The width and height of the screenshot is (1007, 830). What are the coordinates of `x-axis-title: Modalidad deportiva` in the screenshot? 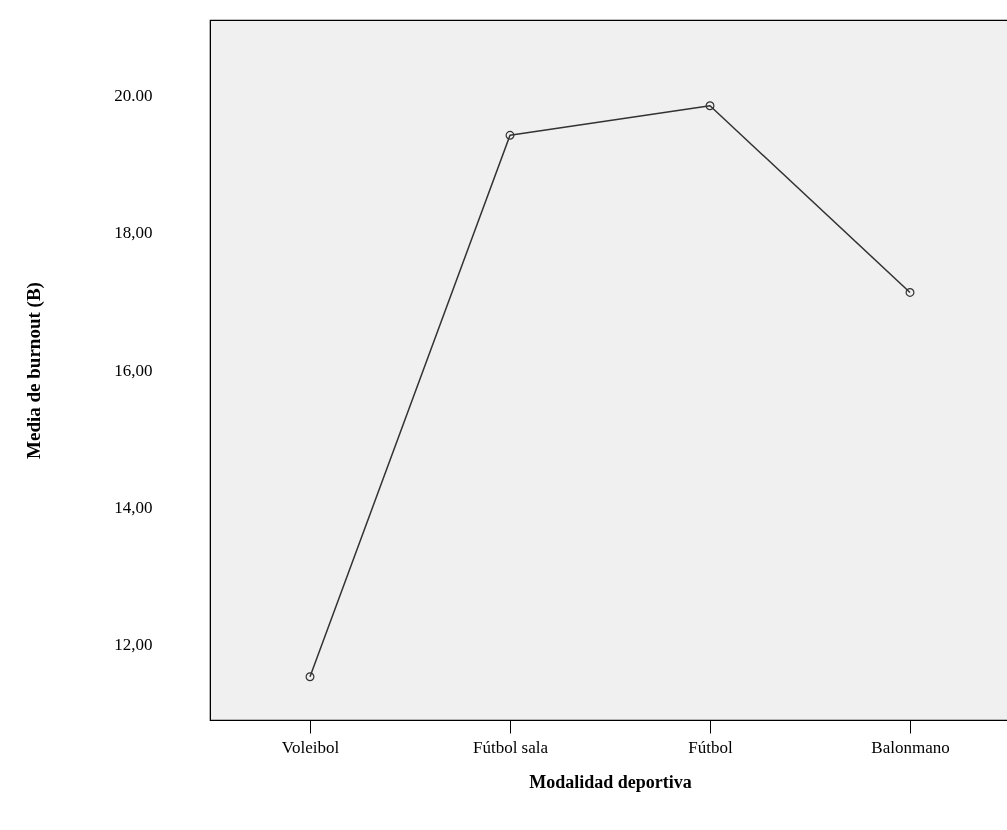 It's located at (610, 781).